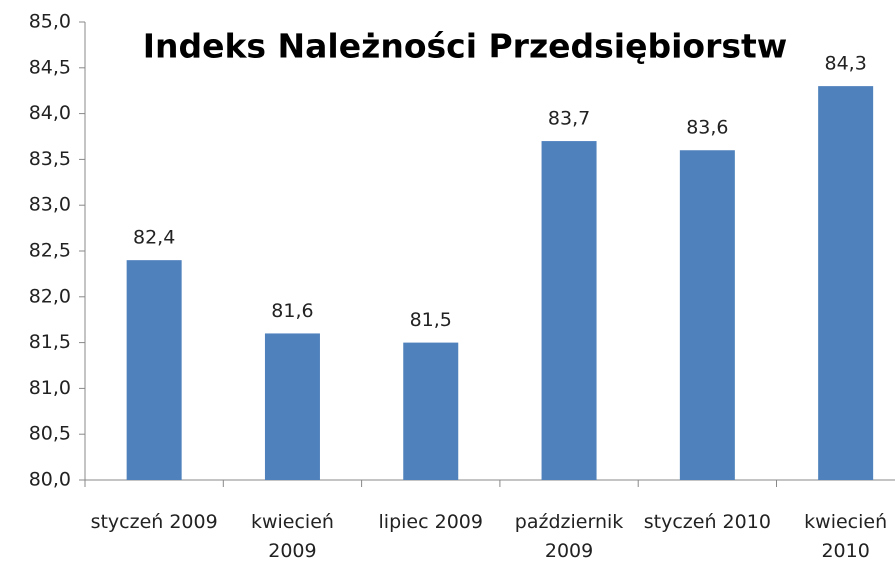  What do you see at coordinates (50, 342) in the screenshot?
I see `y-tick-label: 81,5` at bounding box center [50, 342].